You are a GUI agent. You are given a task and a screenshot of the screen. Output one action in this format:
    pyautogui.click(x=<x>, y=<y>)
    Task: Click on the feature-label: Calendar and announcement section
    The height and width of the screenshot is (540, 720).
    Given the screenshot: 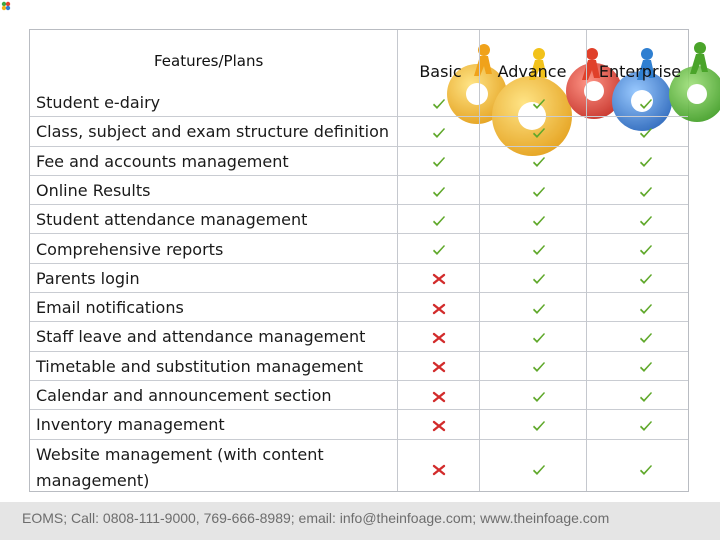 What is the action you would take?
    pyautogui.click(x=184, y=395)
    